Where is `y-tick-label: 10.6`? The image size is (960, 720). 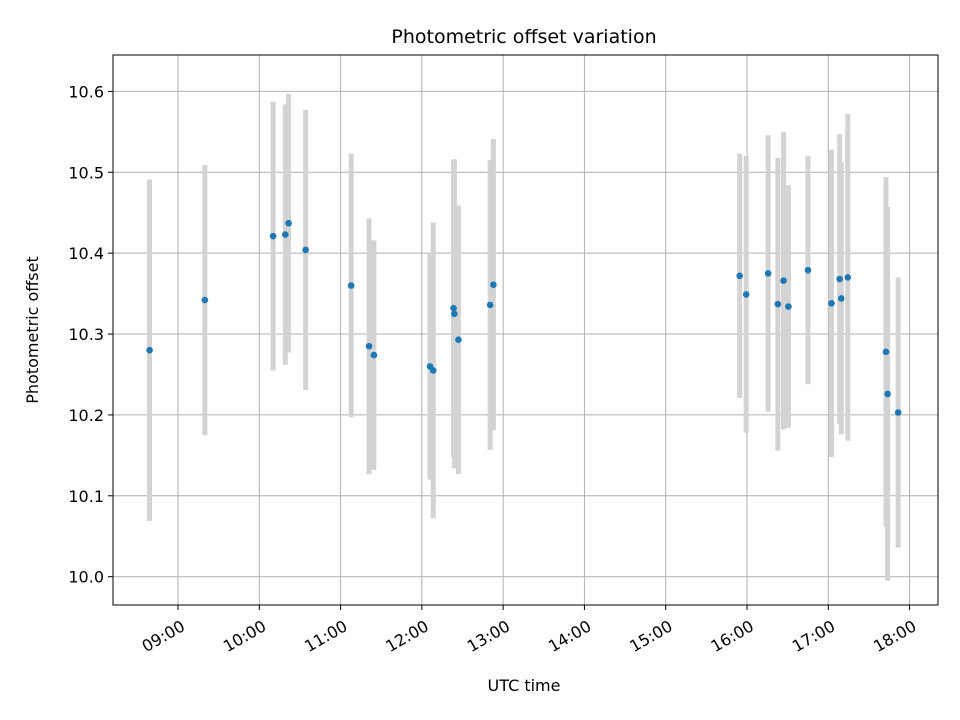 y-tick-label: 10.6 is located at coordinates (86, 91).